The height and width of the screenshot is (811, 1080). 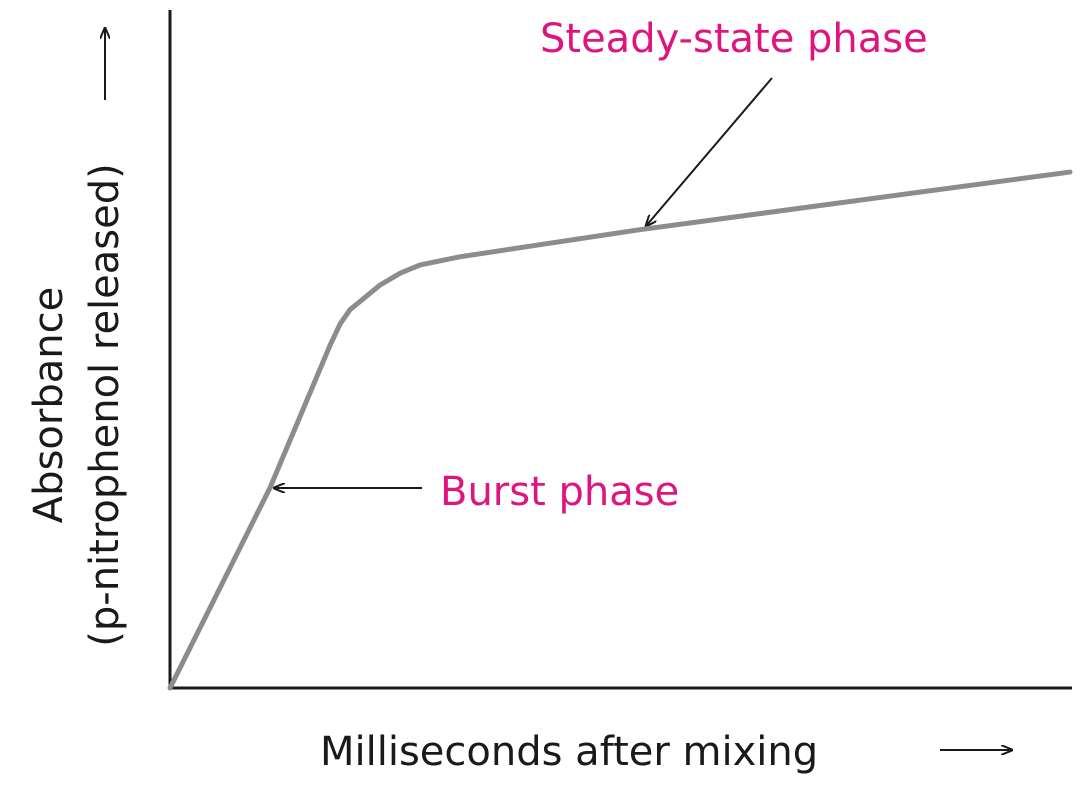 I want to click on annotation: Burst phase, so click(x=559, y=492).